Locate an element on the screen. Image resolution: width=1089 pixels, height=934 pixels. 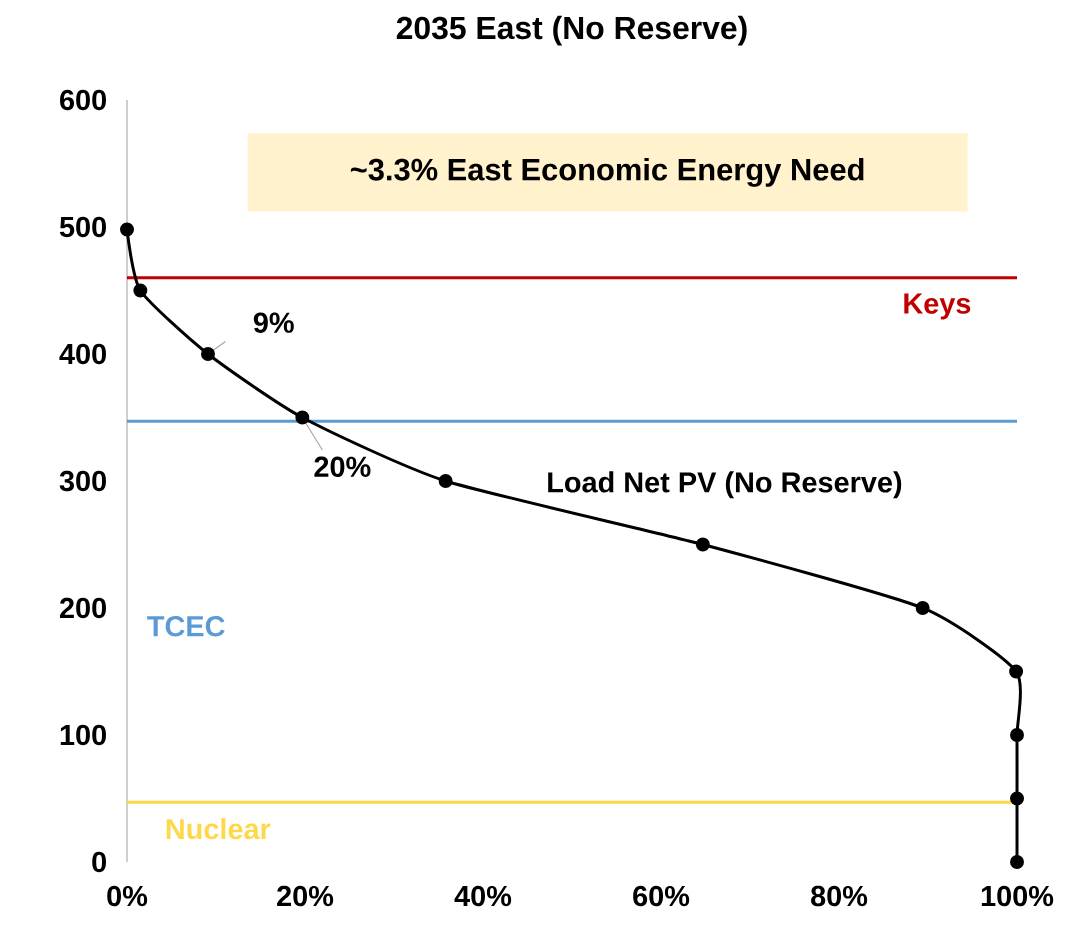
x-tick-label: 60% is located at coordinates (661, 896).